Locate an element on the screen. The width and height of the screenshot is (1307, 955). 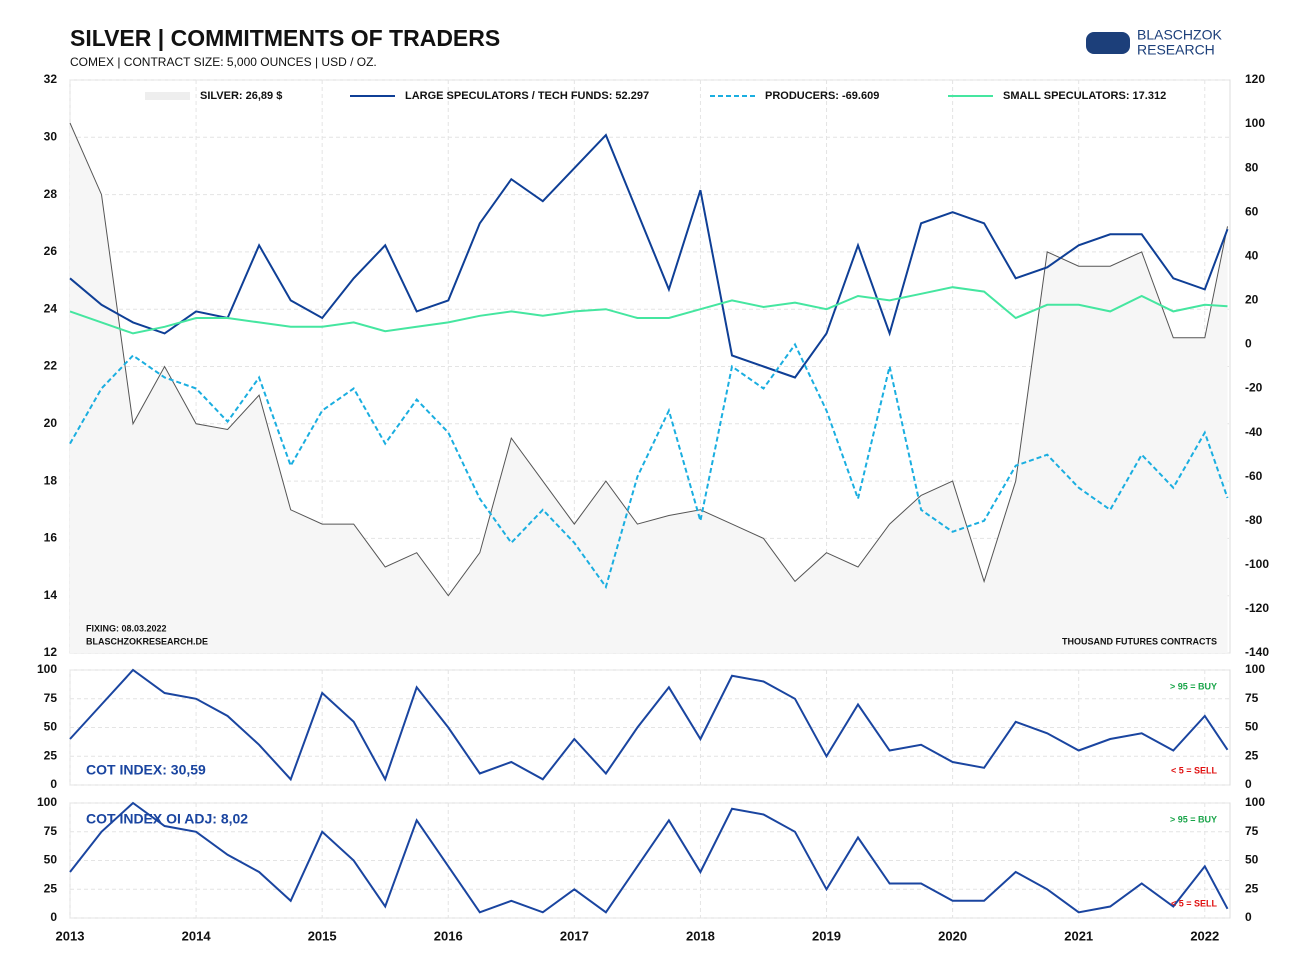
x-tick-label: 2022 is located at coordinates (1204, 935).